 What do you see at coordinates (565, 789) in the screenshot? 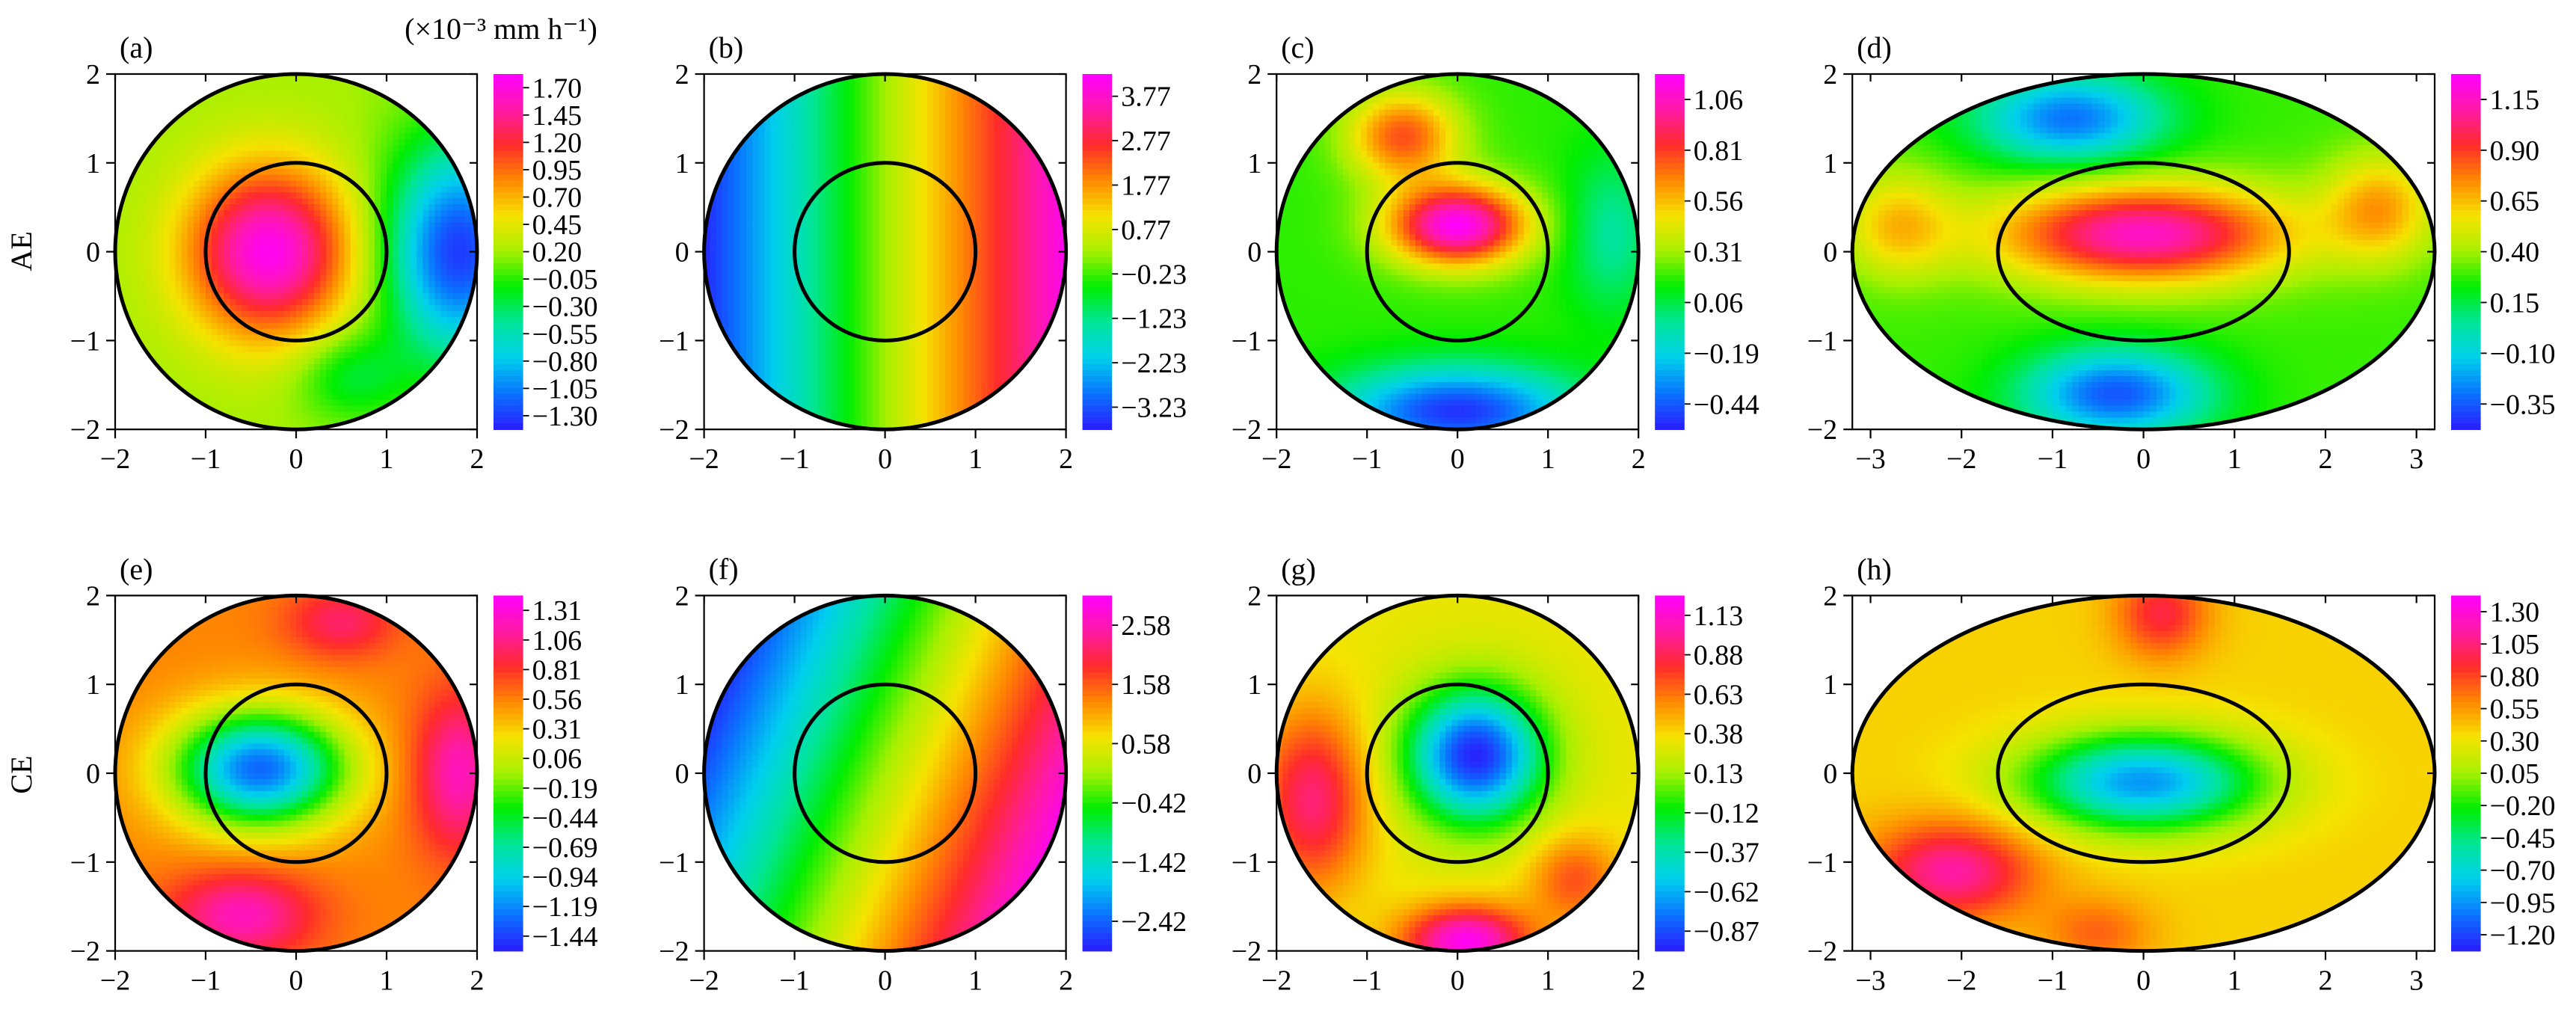
I see `colorbar-tick-label: −0.19` at bounding box center [565, 789].